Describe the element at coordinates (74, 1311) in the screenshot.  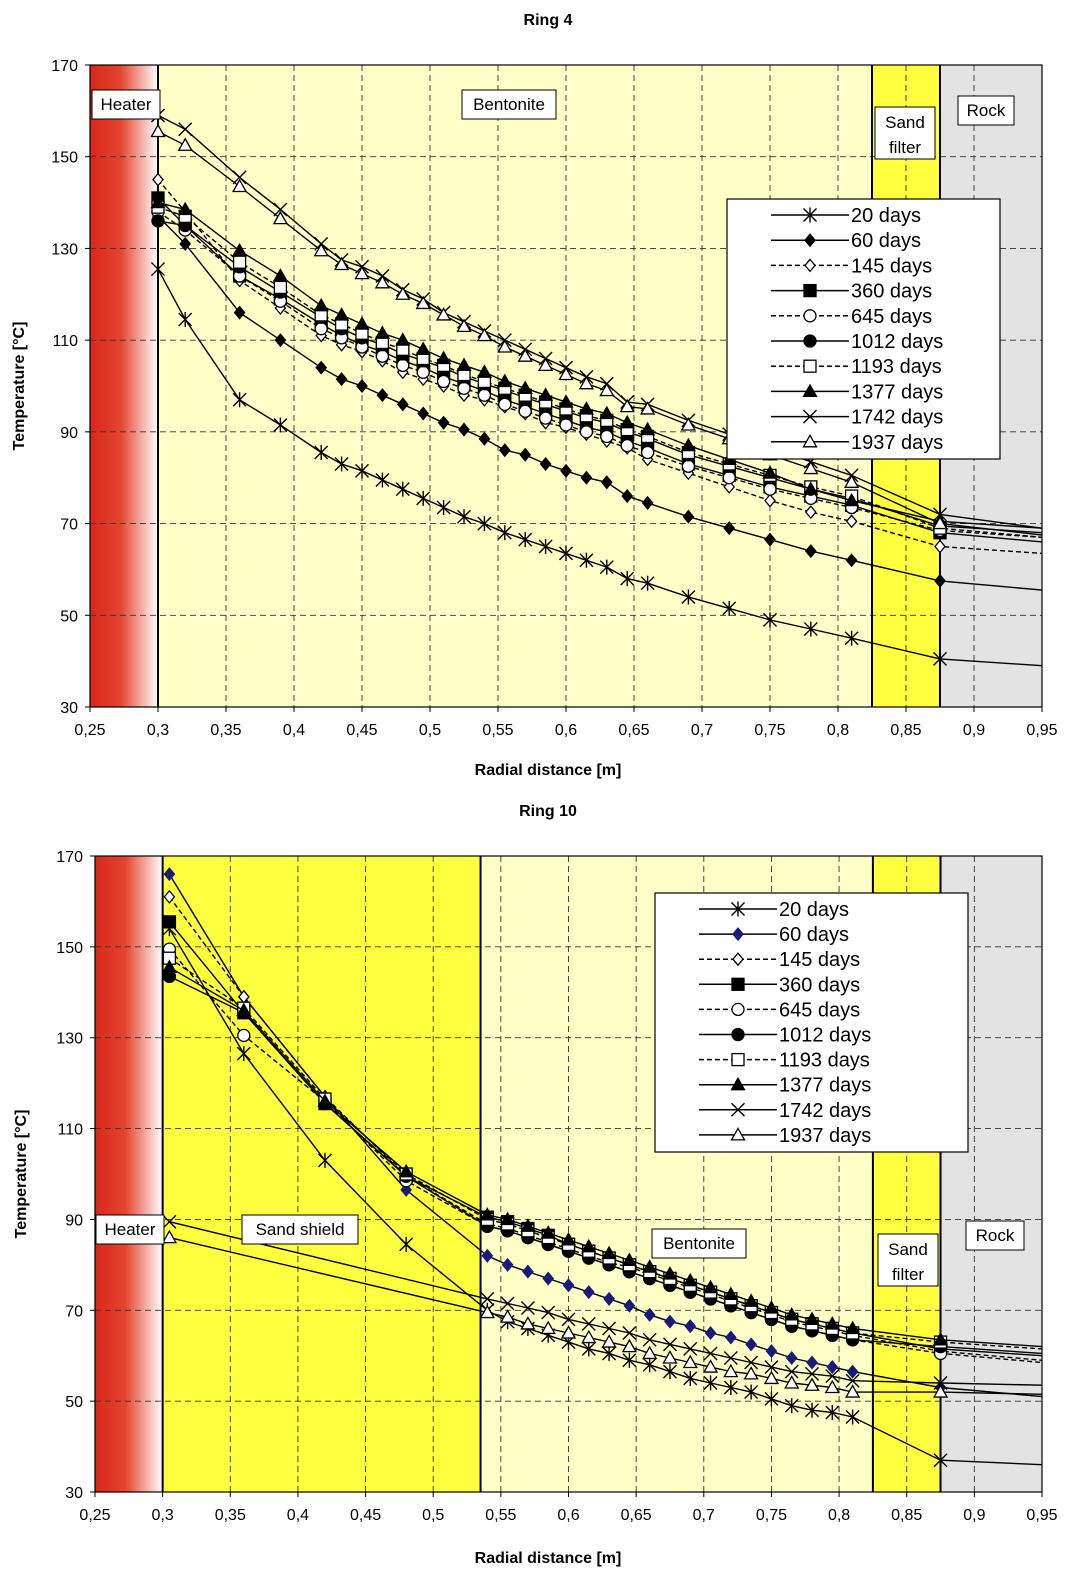
I see `y-tick-label: 70` at that location.